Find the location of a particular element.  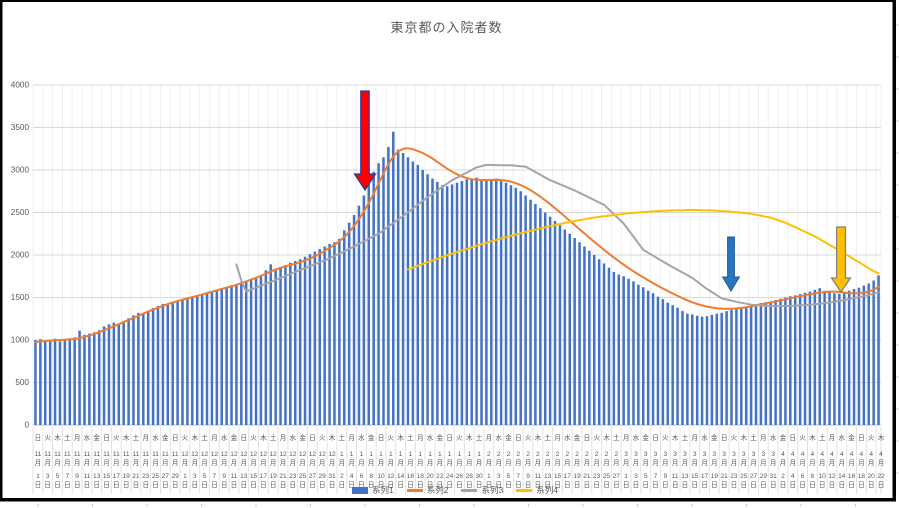

x-axis-tick-label: 21 is located at coordinates (283, 476).